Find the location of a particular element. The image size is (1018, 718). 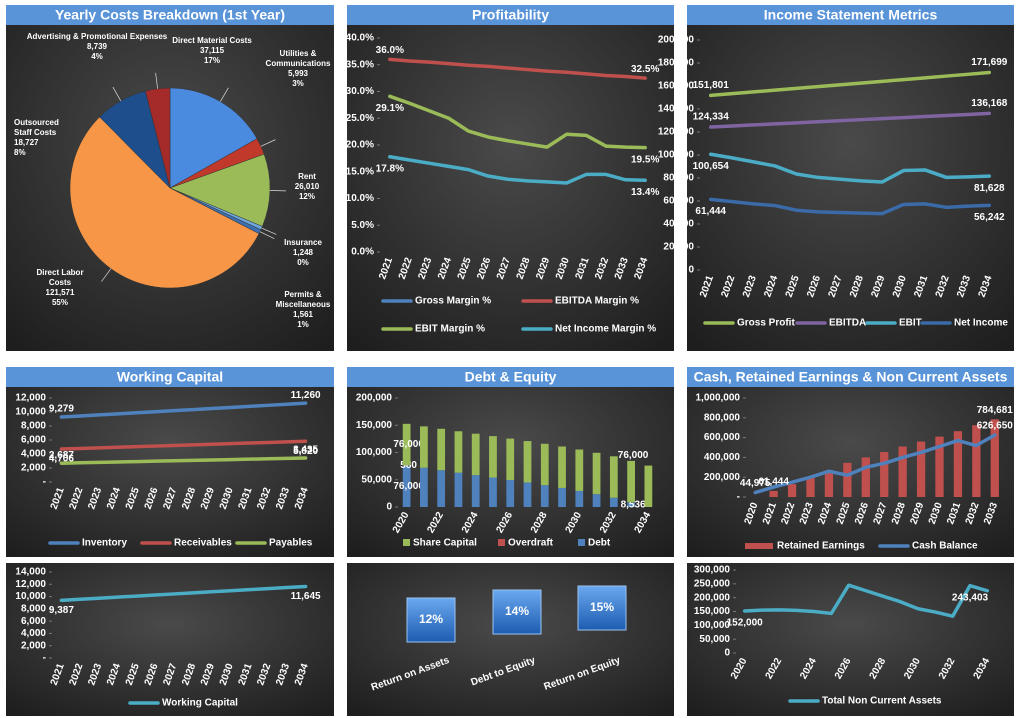

y-tick-label: 4,000 is located at coordinates (33, 454).